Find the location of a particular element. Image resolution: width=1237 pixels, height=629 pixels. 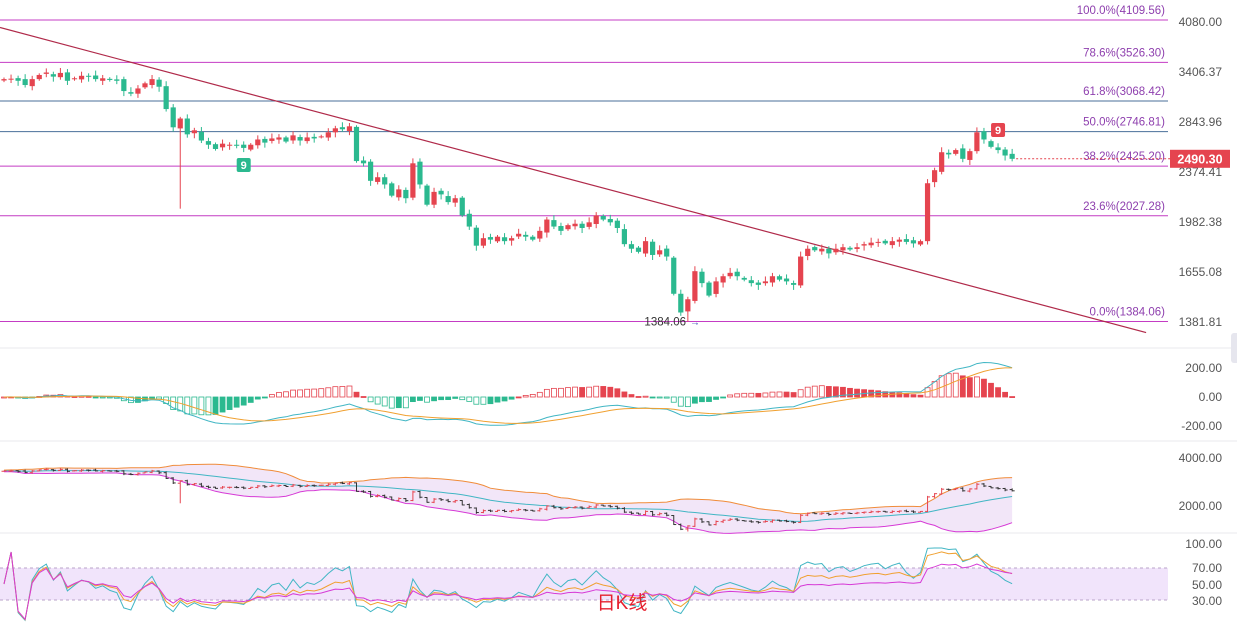

low-annotation: 1384.06 is located at coordinates (665, 323).